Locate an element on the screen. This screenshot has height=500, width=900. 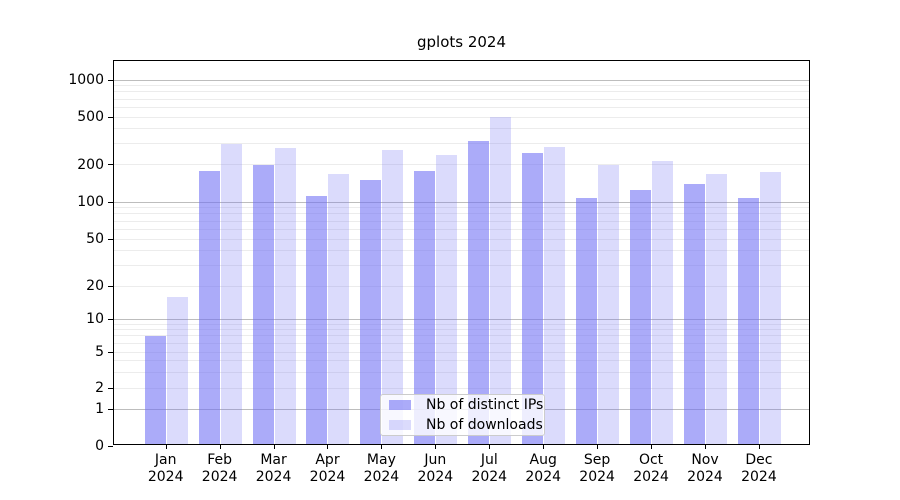
y-tick-label-0: 0 is located at coordinates (99, 446).